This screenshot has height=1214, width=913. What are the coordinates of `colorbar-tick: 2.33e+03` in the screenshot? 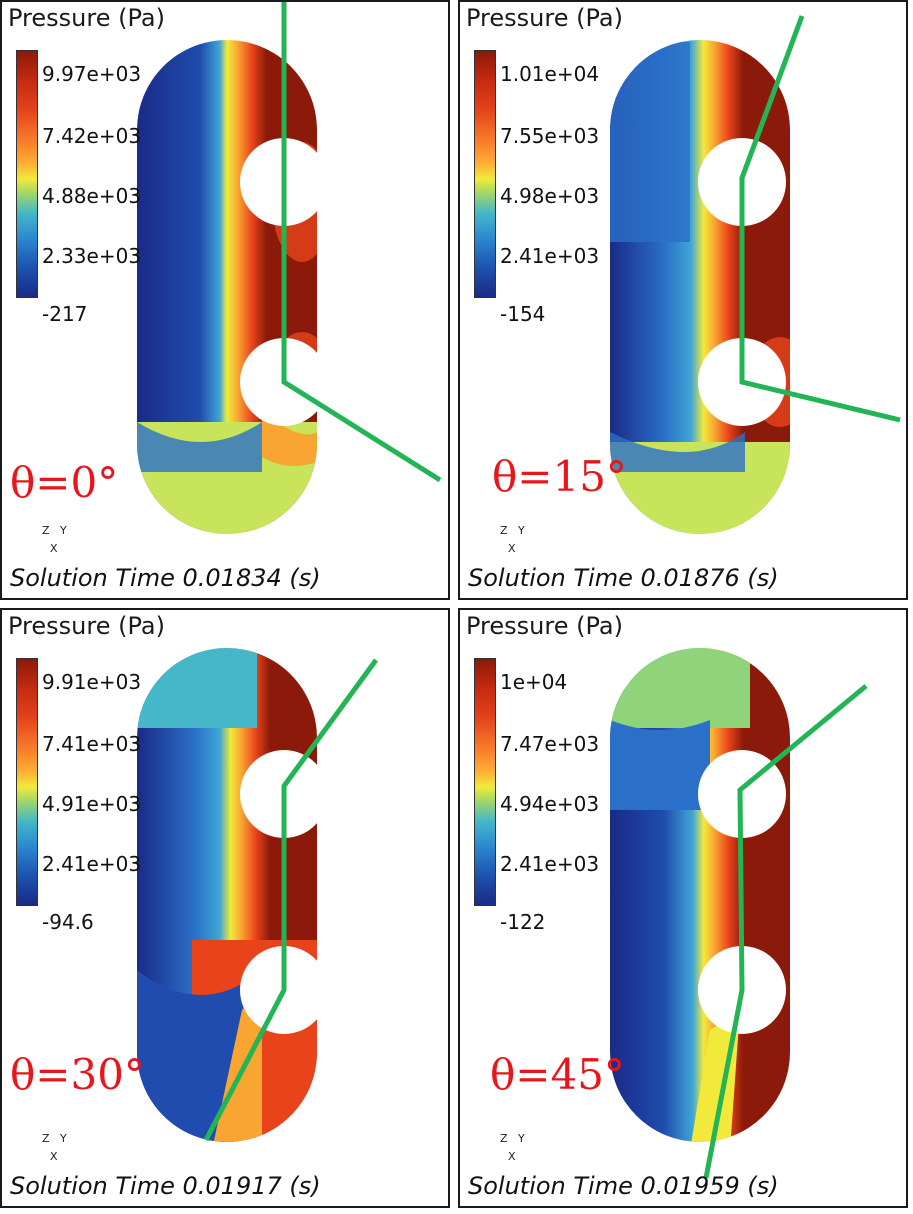 It's located at (92, 256).